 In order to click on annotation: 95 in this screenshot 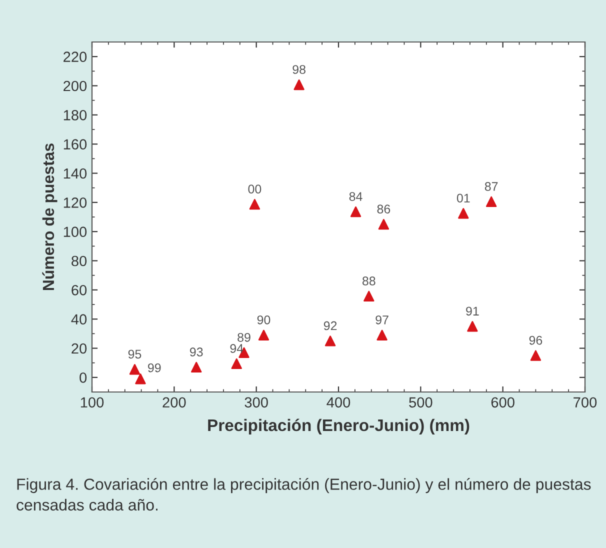, I will do `click(135, 354)`.